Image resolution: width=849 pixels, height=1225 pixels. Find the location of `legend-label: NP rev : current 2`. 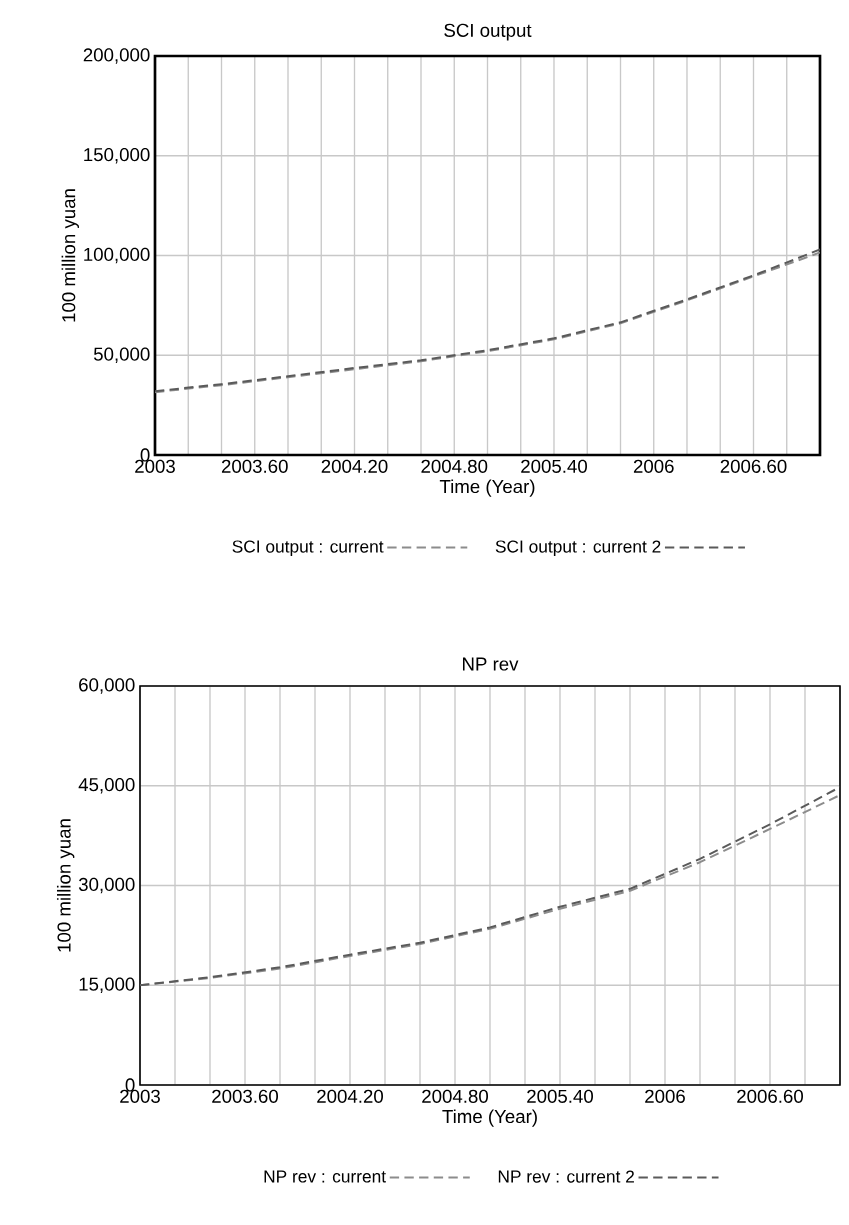

legend-label: NP rev : current 2 is located at coordinates (566, 1176).